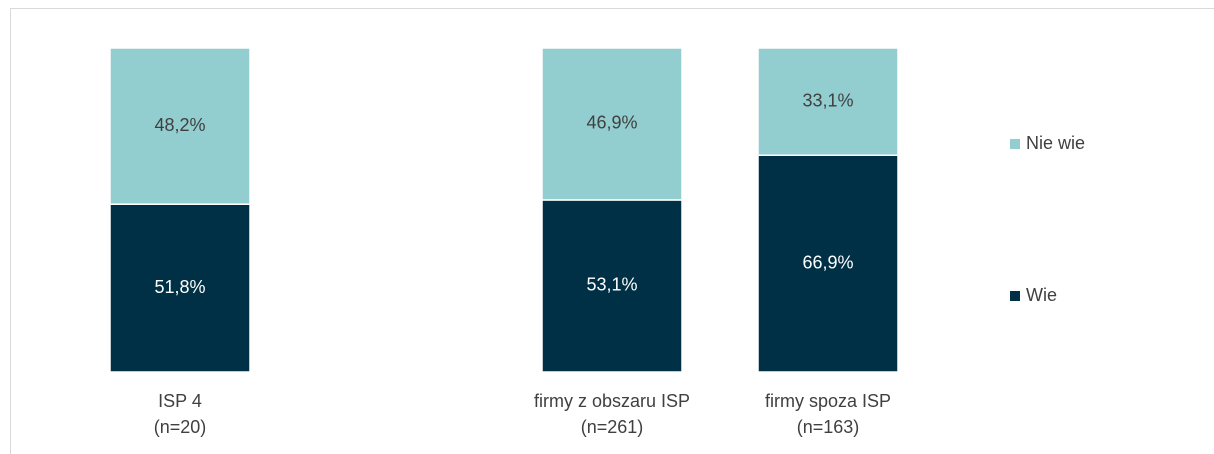 The width and height of the screenshot is (1214, 454). What do you see at coordinates (611, 285) in the screenshot?
I see `data-label: 53,1%` at bounding box center [611, 285].